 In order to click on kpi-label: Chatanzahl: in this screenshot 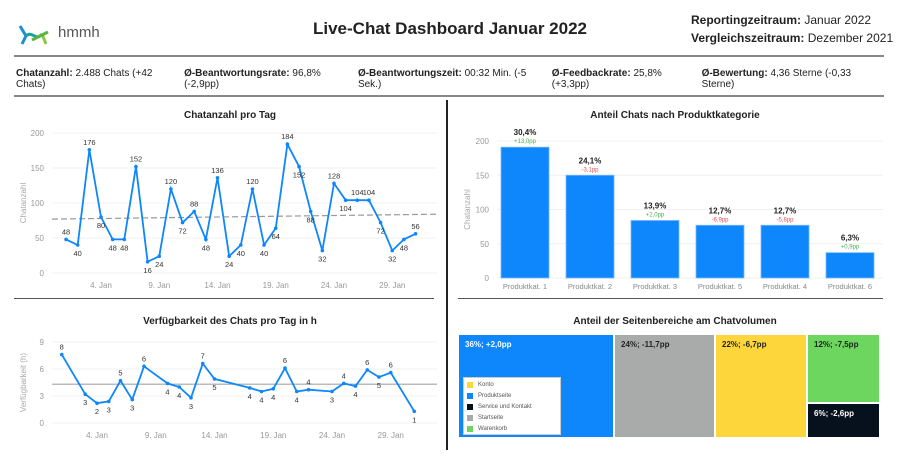, I will do `click(44, 73)`.